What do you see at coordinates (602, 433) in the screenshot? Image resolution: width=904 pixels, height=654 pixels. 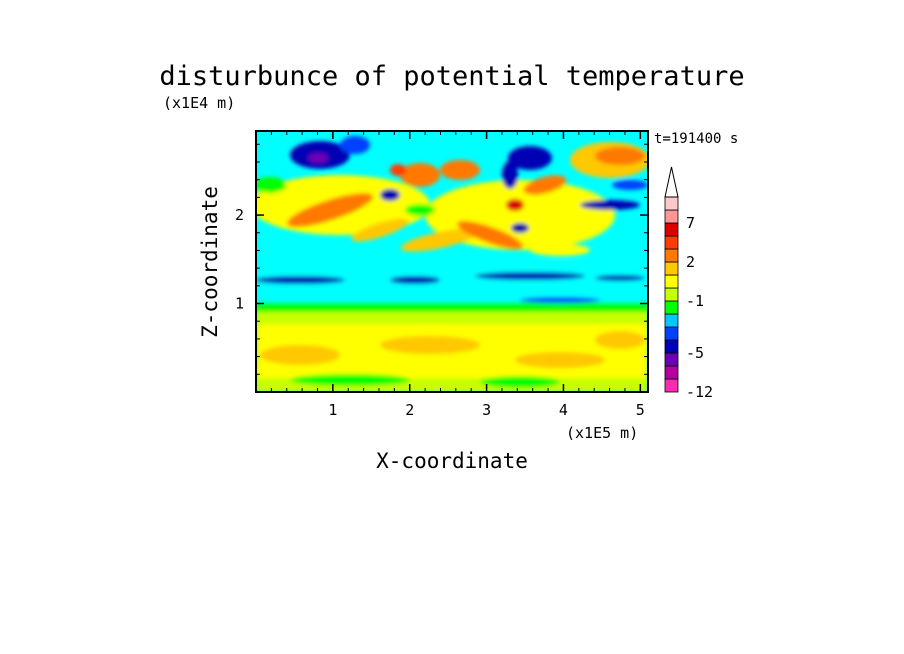 I see `x-unit-label: (x1E5 m)` at bounding box center [602, 433].